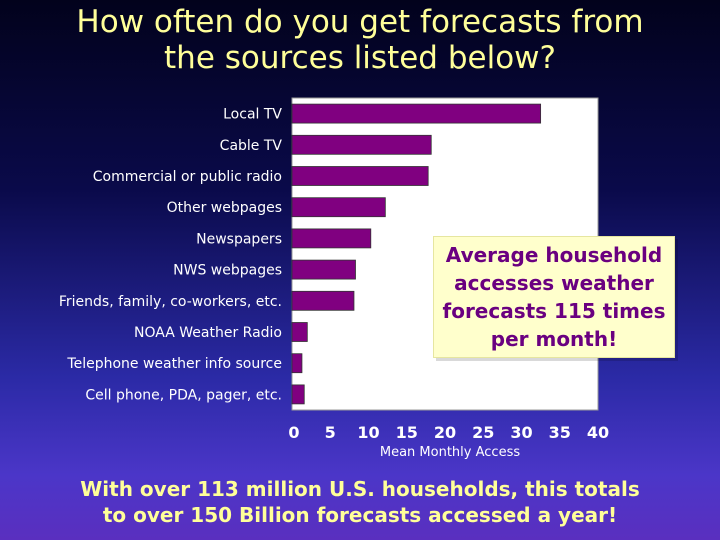 The image size is (720, 540). Describe the element at coordinates (521, 432) in the screenshot. I see `x-tick-label: 30` at that location.